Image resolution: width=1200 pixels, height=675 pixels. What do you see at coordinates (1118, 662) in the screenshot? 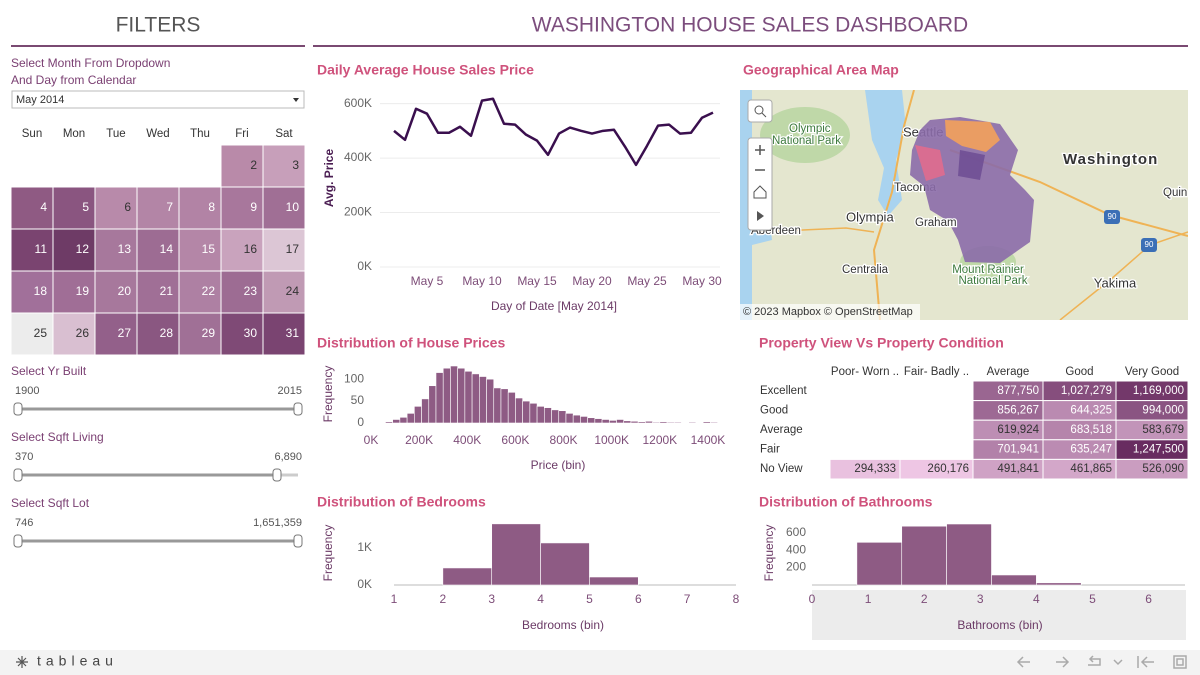
I see `nav-menu` at bounding box center [1118, 662].